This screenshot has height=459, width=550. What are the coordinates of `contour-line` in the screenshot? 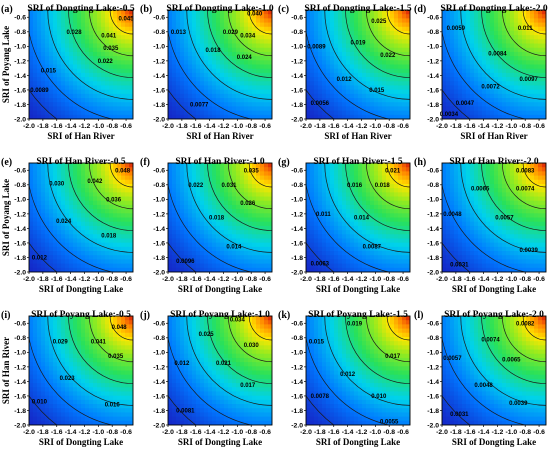 It's located at (503, 55).